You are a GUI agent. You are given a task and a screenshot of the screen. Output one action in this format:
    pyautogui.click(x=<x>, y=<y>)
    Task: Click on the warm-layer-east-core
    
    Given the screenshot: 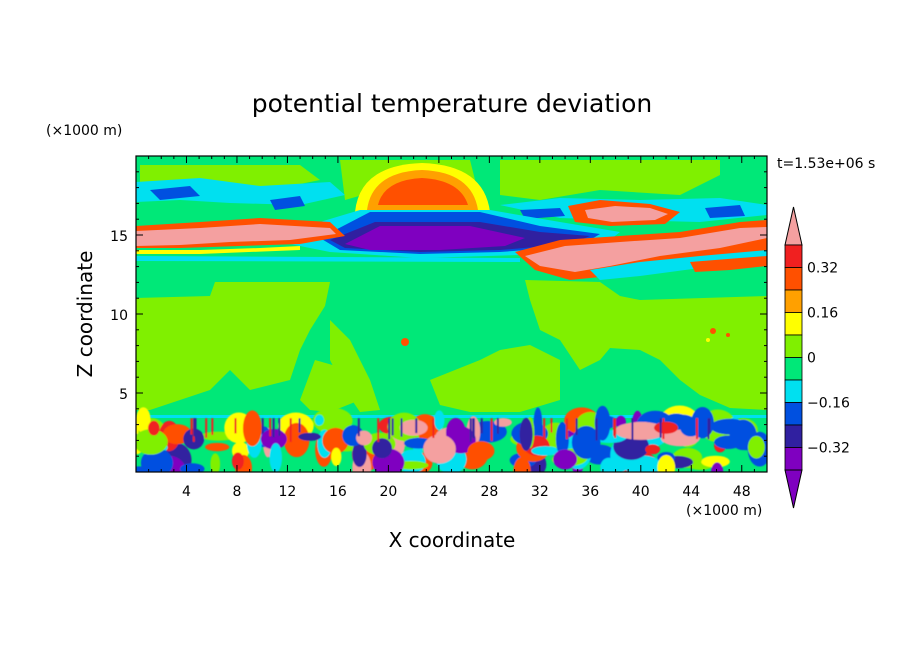 What is the action you would take?
    pyautogui.click(x=626, y=214)
    